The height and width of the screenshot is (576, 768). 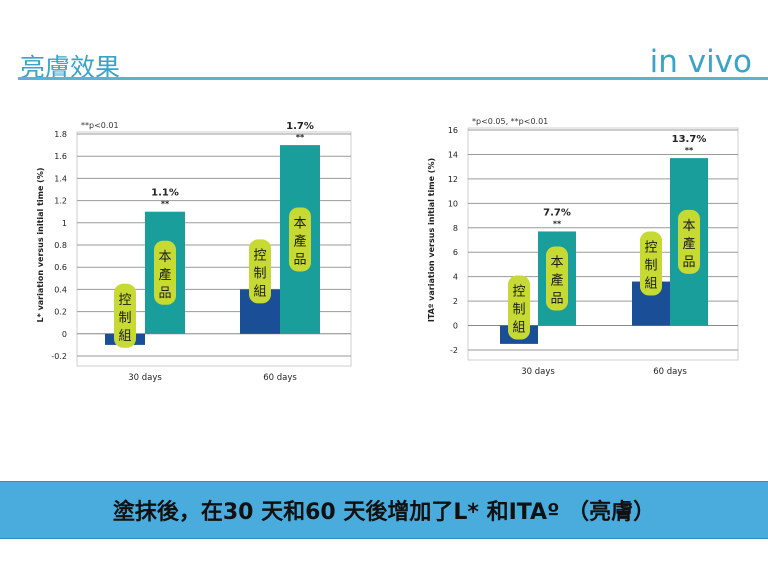 What do you see at coordinates (538, 372) in the screenshot?
I see `chart2-x-tick-label: 30 days` at bounding box center [538, 372].